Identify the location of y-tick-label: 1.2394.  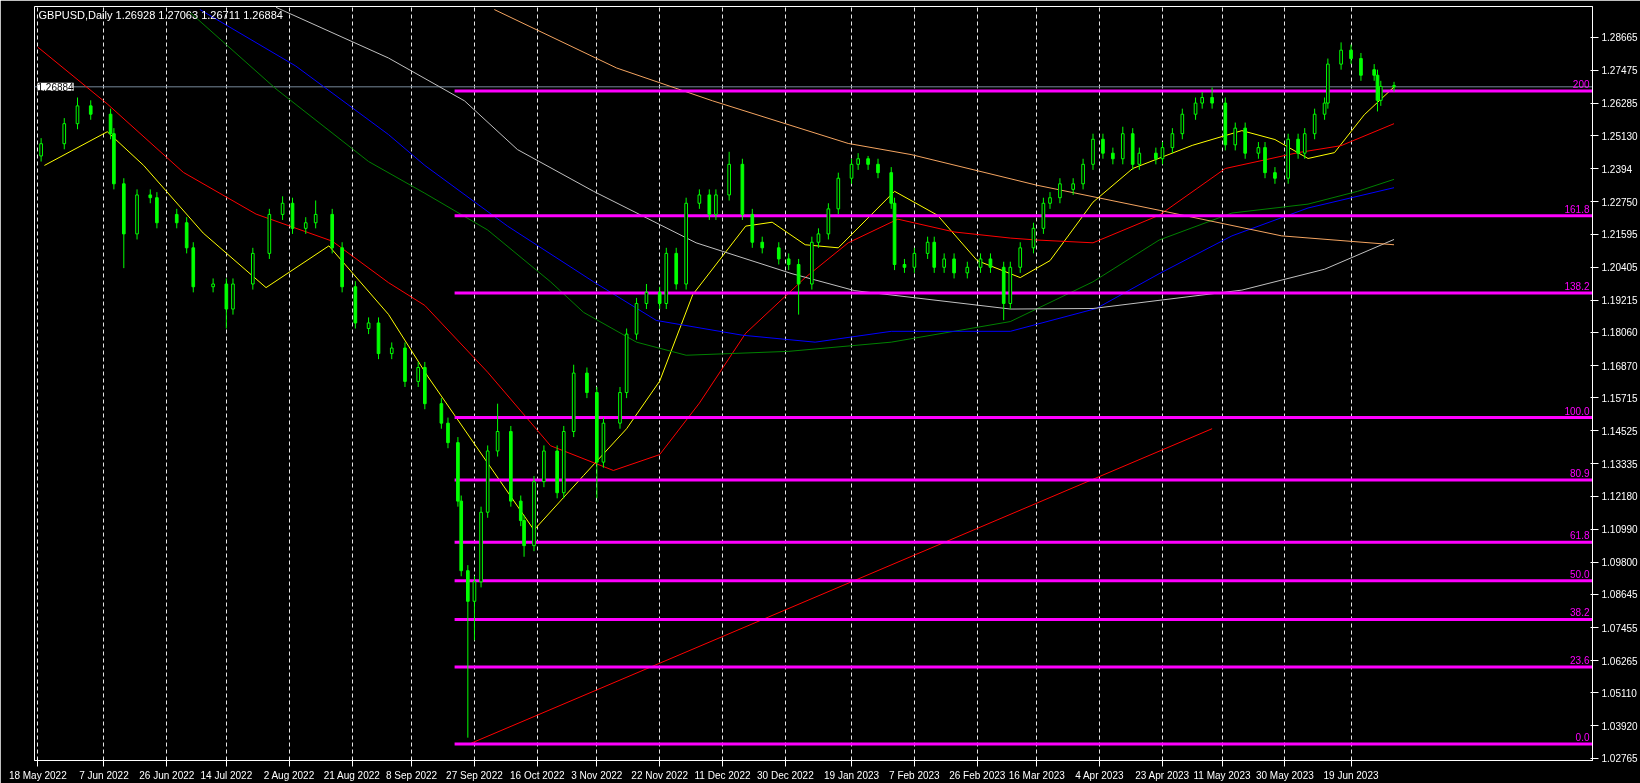
(1617, 169).